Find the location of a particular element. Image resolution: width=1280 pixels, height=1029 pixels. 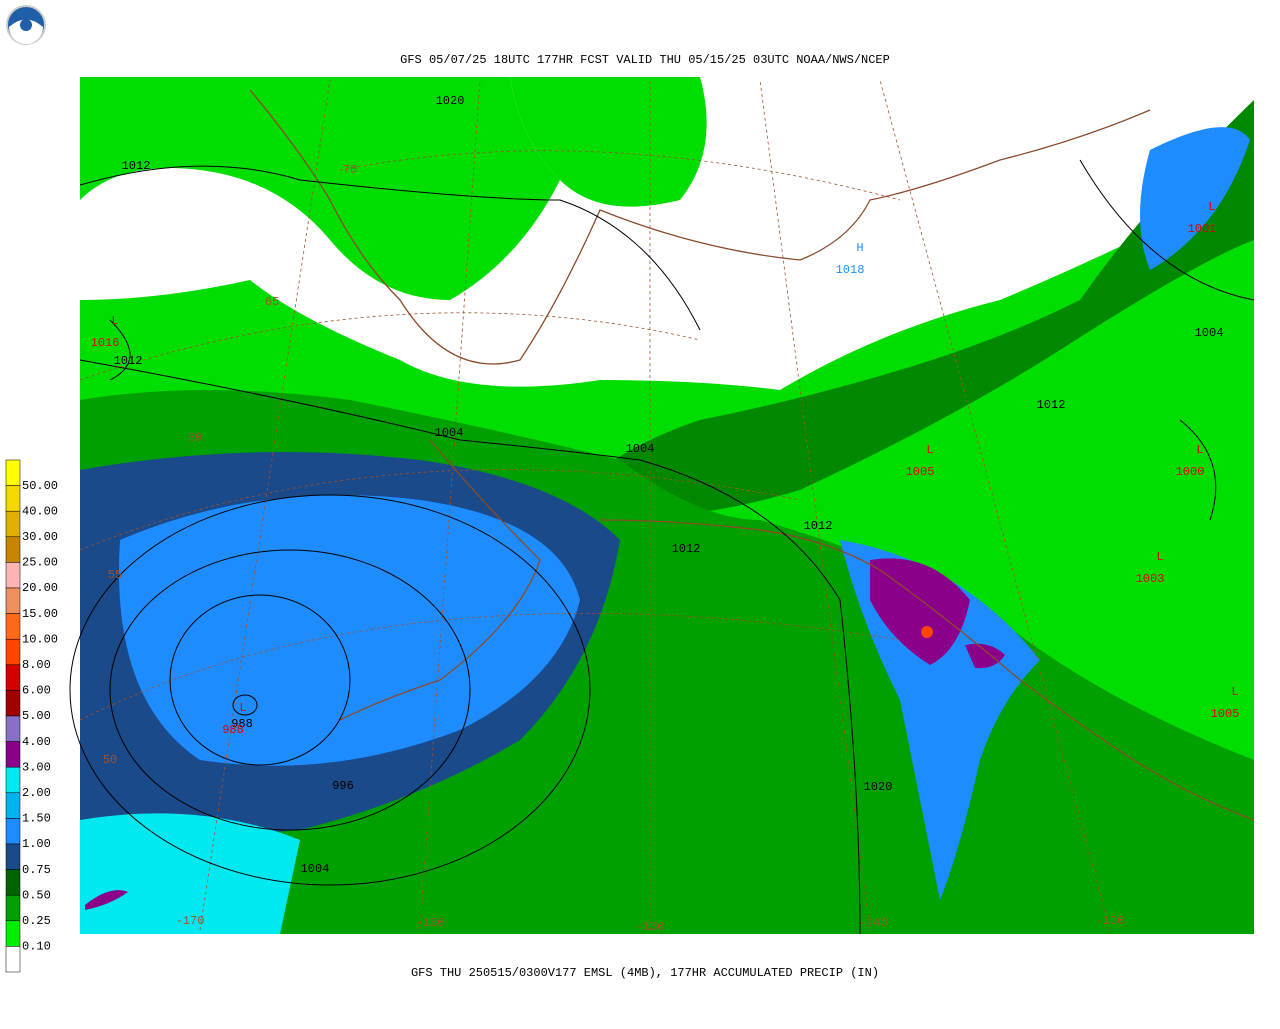

graticule-label: -170 is located at coordinates (190, 921).